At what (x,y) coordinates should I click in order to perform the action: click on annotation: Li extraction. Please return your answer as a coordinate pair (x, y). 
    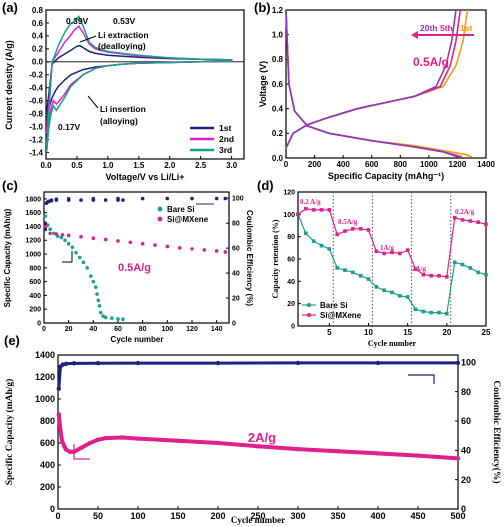
    Looking at the image, I should click on (123, 35).